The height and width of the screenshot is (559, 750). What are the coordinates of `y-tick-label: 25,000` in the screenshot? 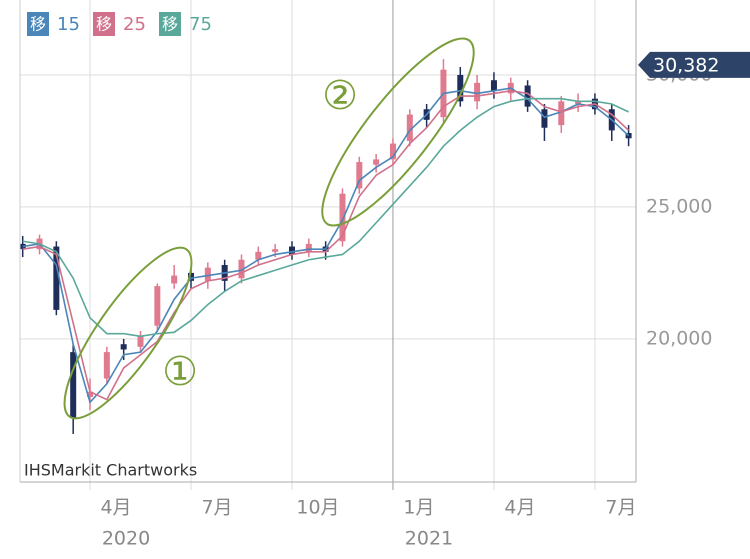 It's located at (679, 206).